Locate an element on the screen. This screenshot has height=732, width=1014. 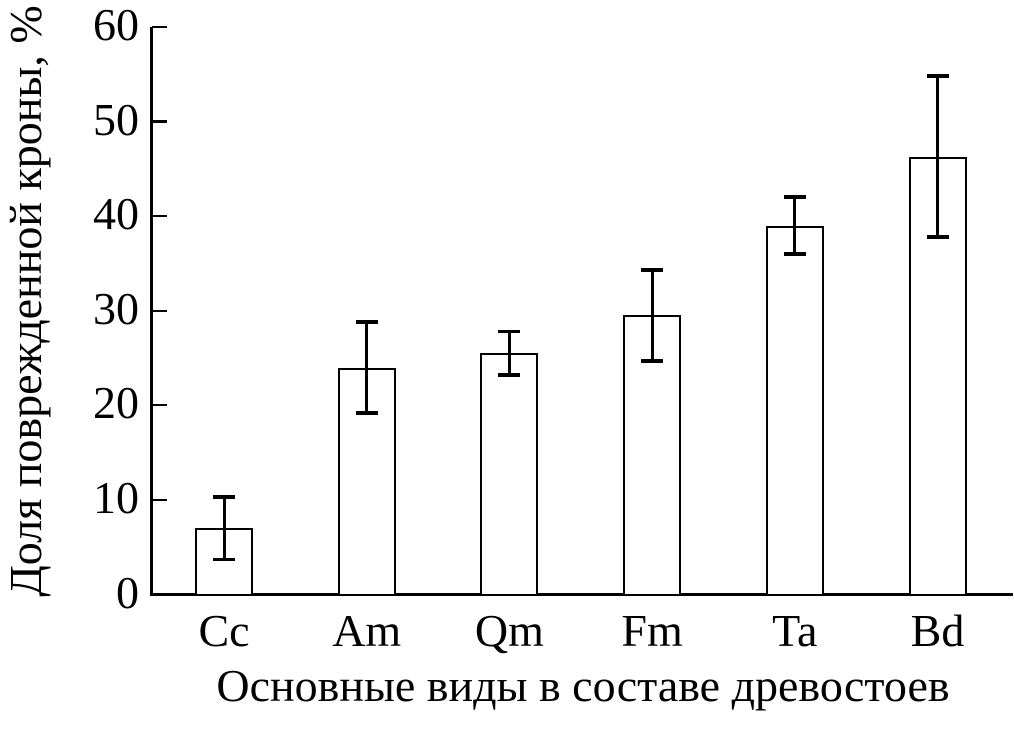
y-tick-label: 60 is located at coordinates (116, 25).